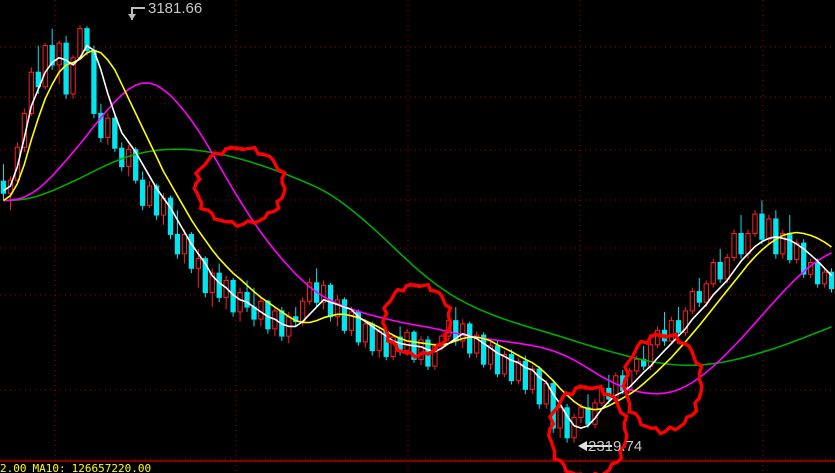  I want to click on volume-value-text: 2.00, so click(13, 467).